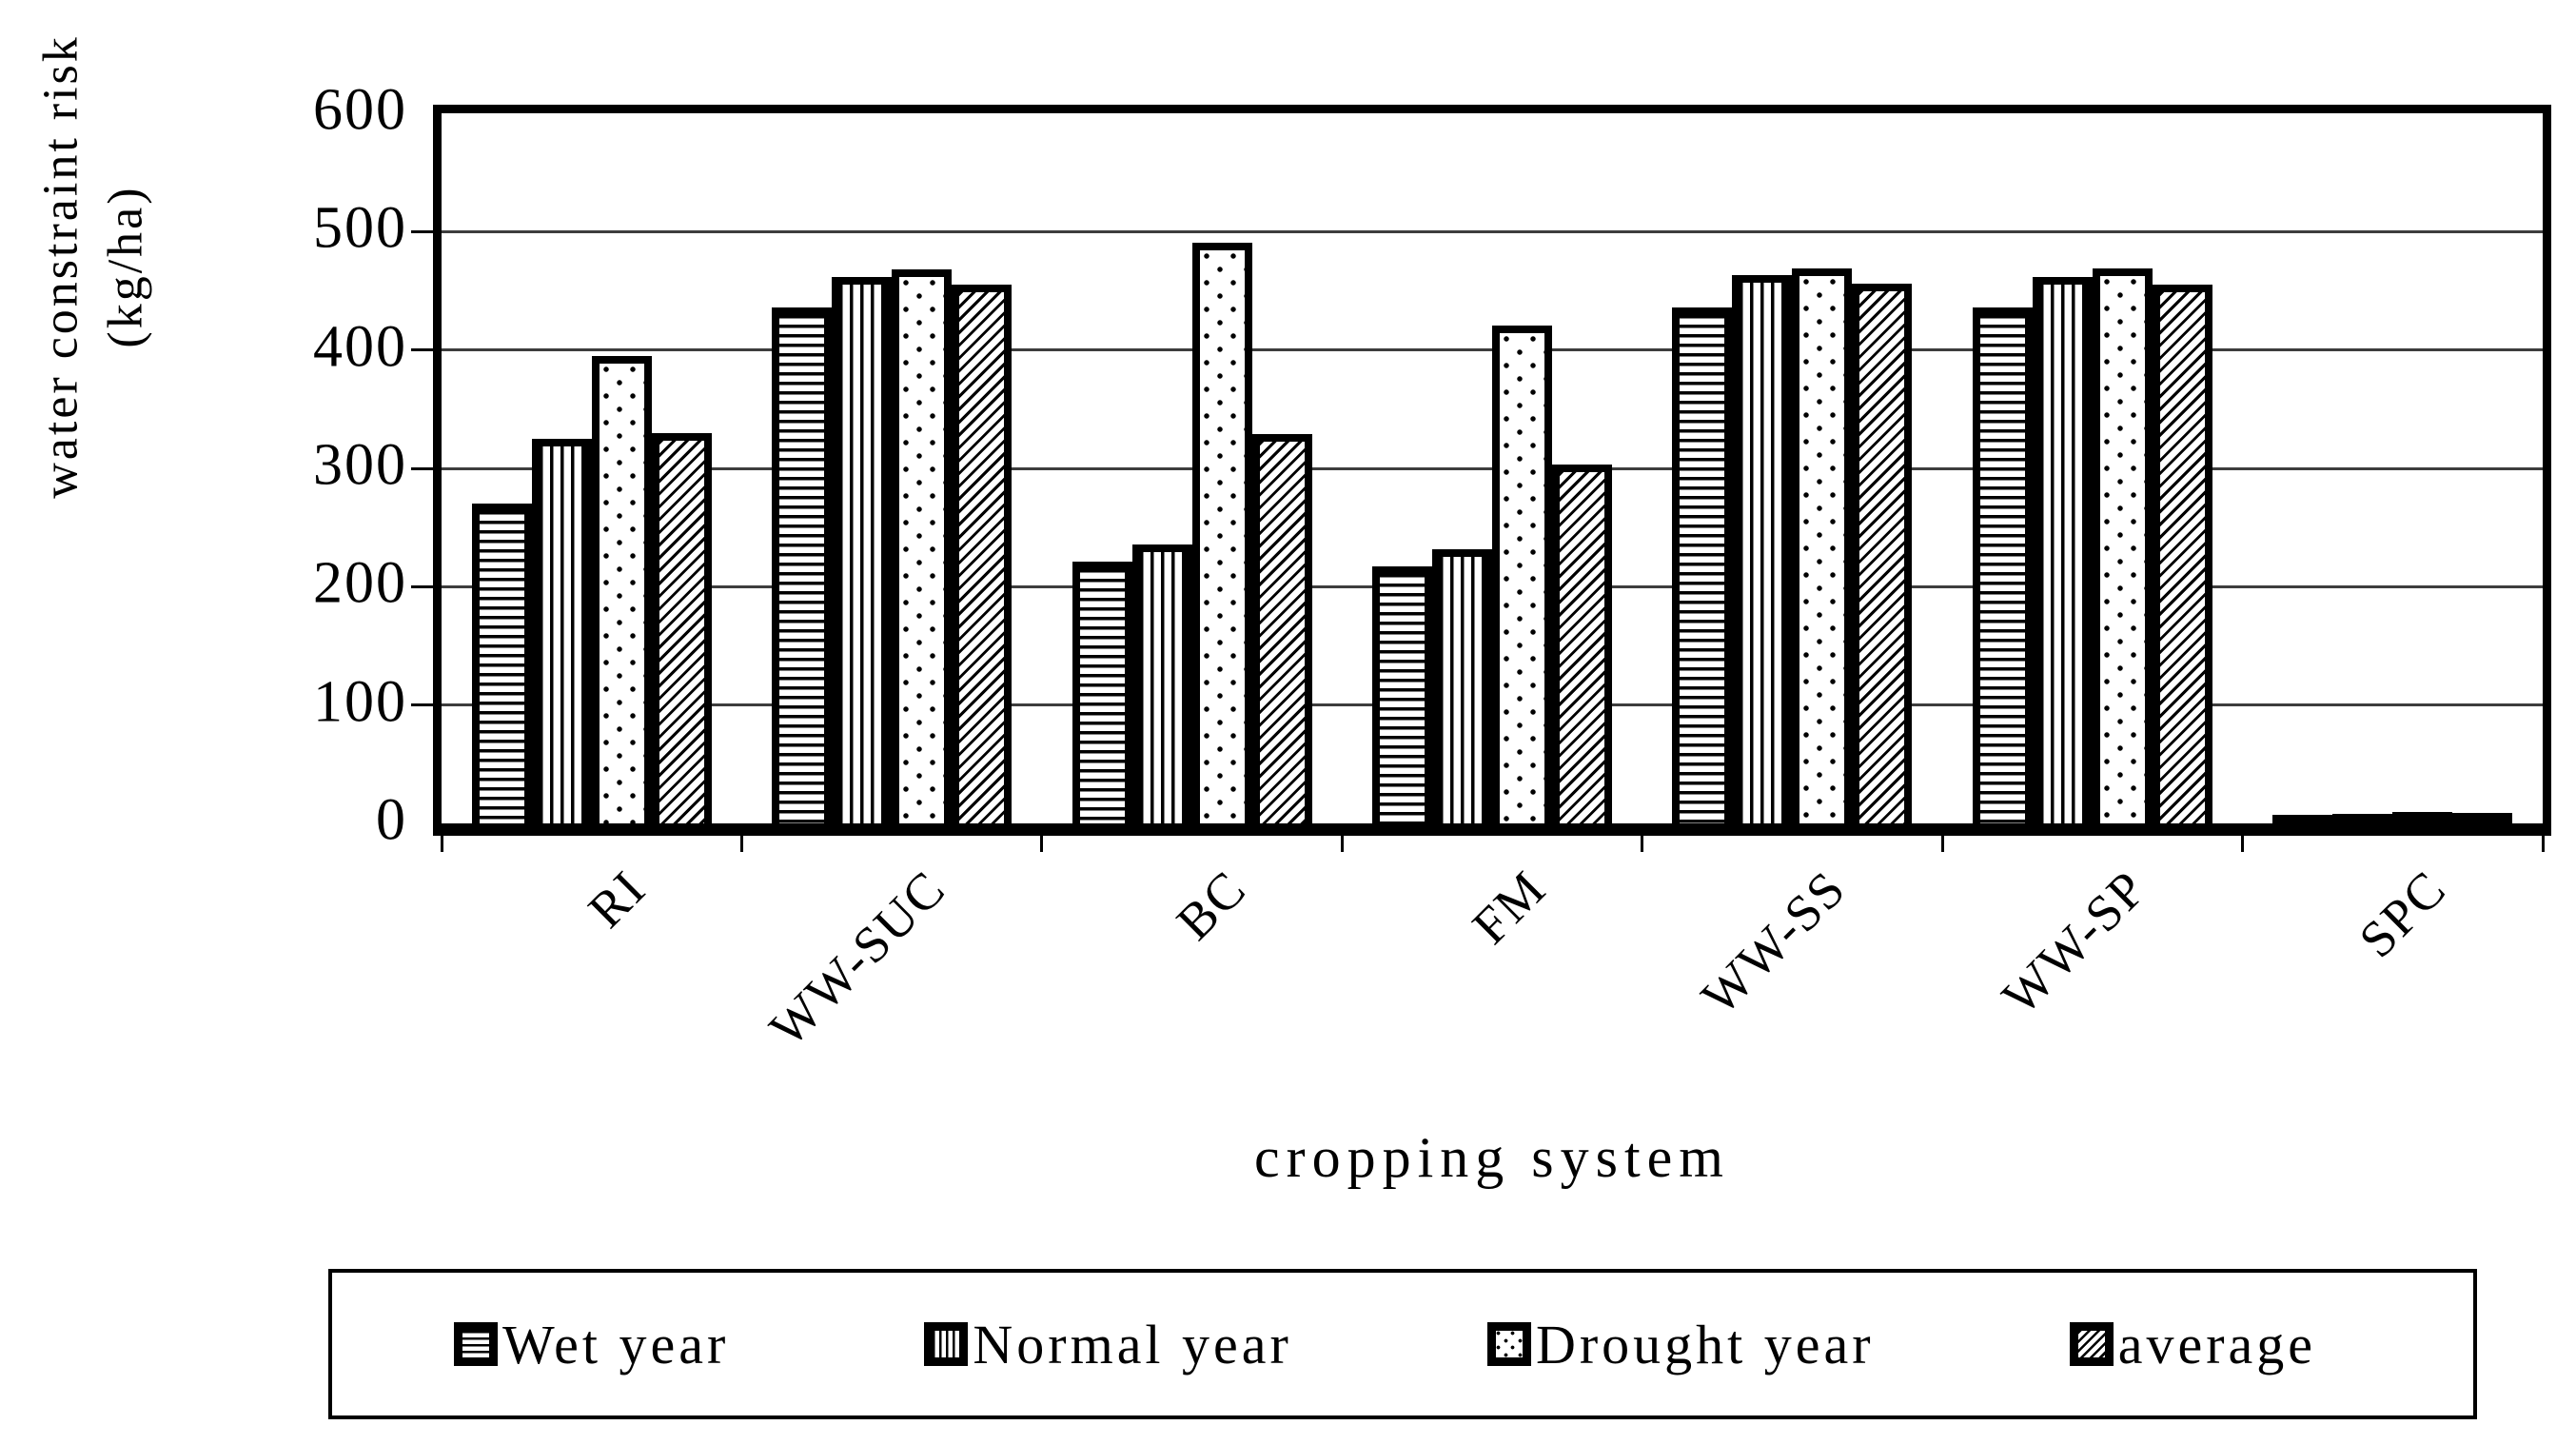 This screenshot has width=2576, height=1445. Describe the element at coordinates (2403, 914) in the screenshot. I see `x-category-label-SPC: SPC` at that location.